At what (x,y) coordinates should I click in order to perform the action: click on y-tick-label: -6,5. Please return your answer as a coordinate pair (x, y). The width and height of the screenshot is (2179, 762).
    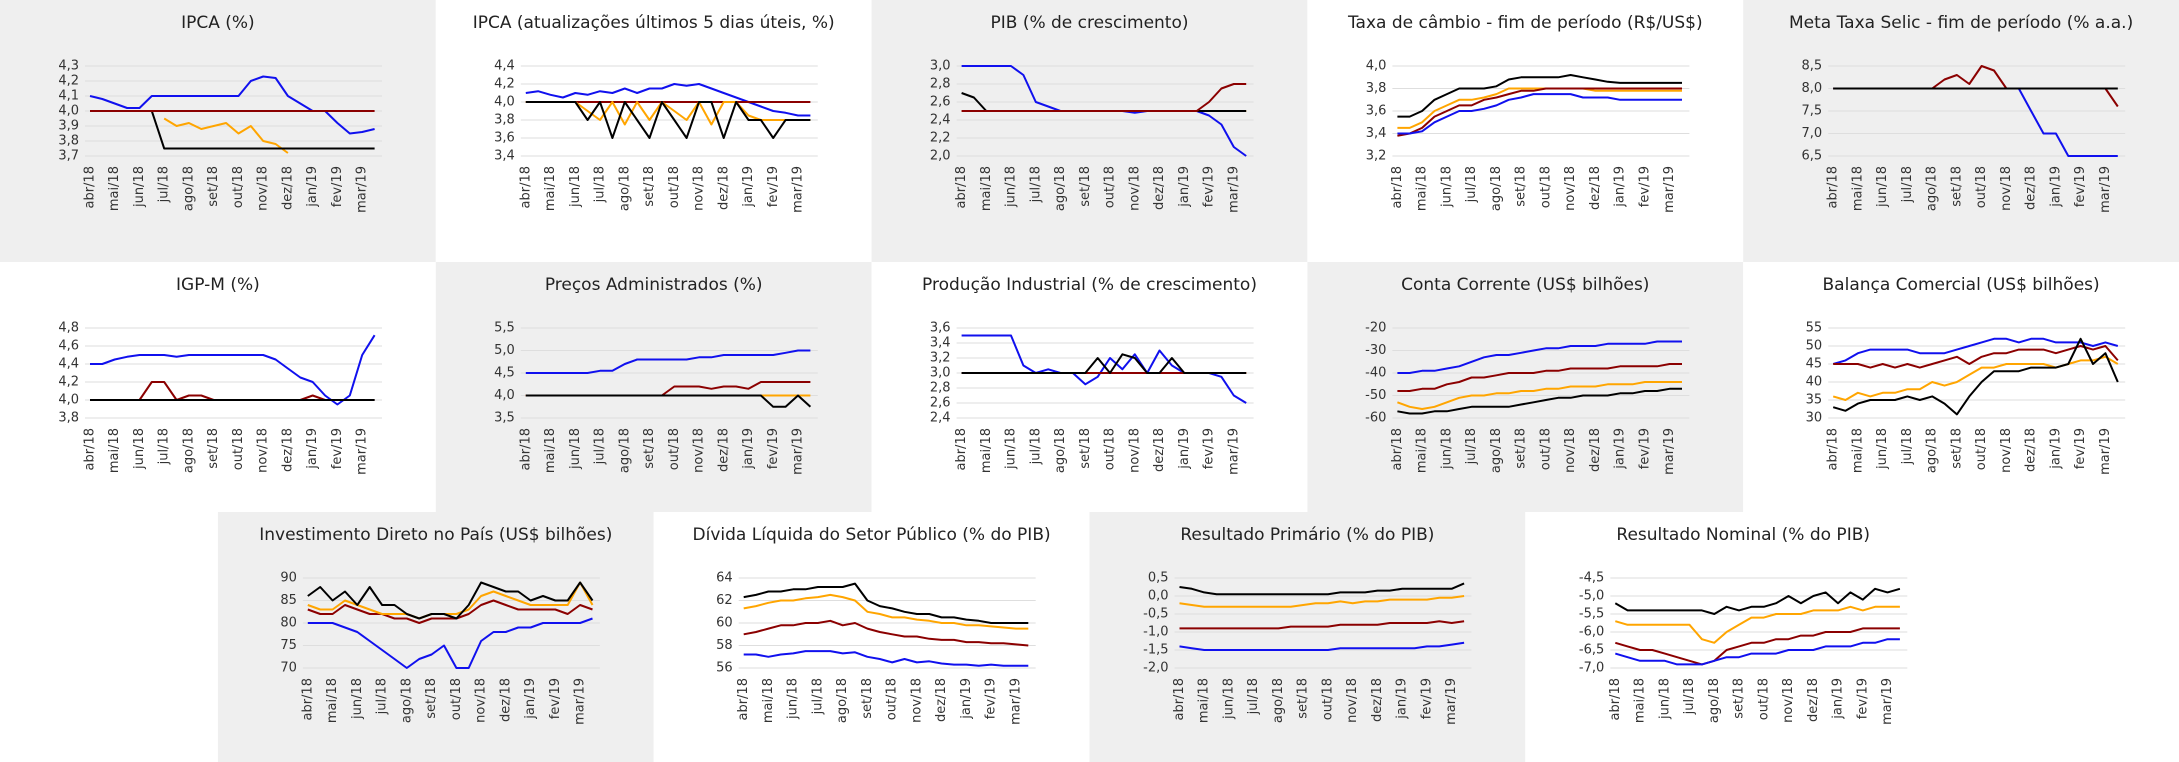
    Looking at the image, I should click on (1591, 650).